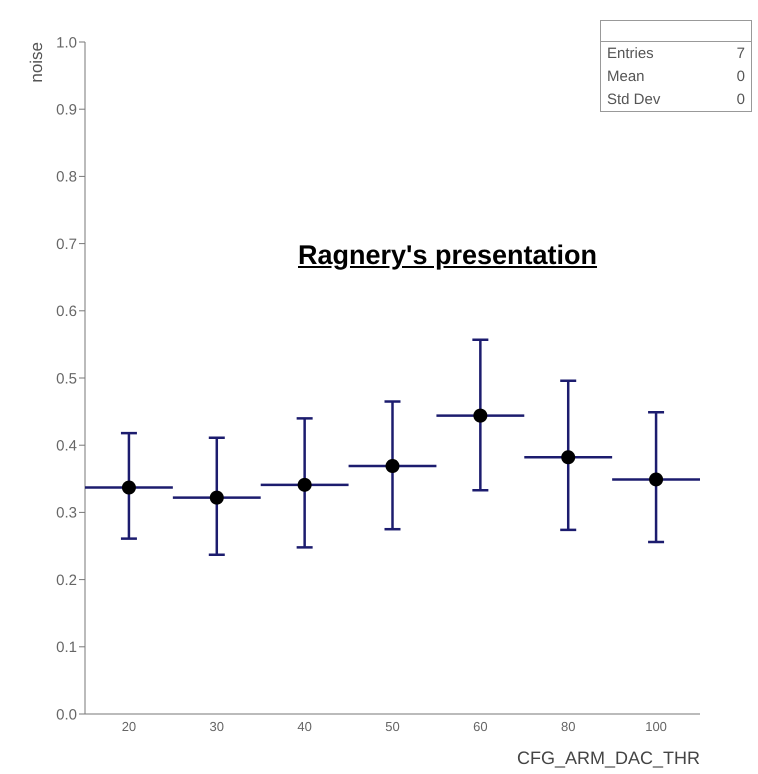 The image size is (758, 774). I want to click on y-tick-label: 0.5, so click(66, 379).